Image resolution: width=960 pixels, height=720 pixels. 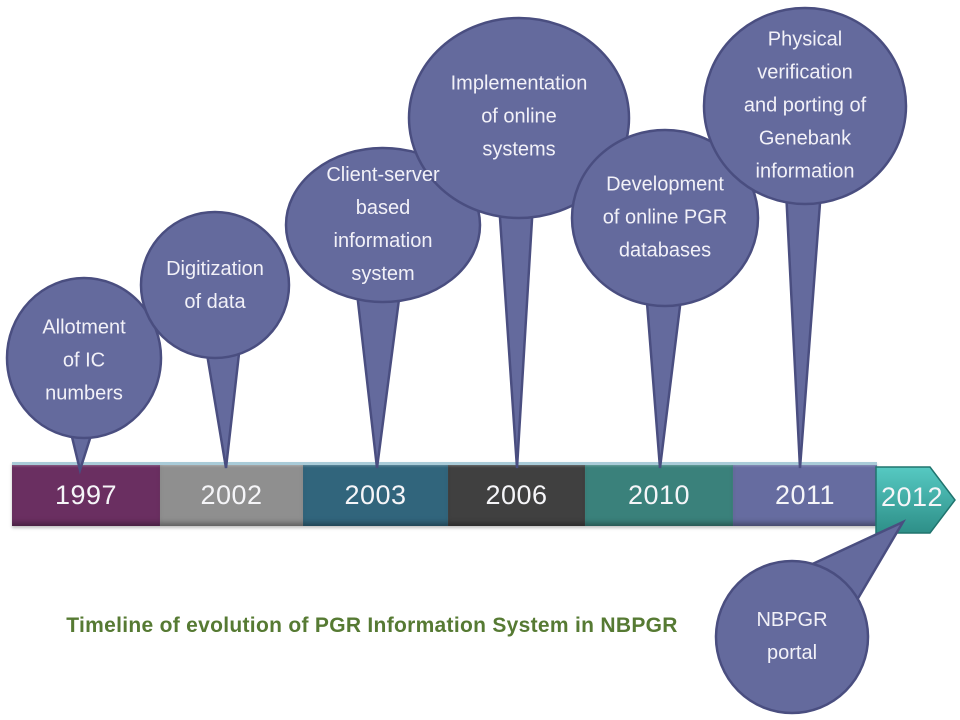 I want to click on timeline-segment-2010: 2010, so click(x=659, y=495).